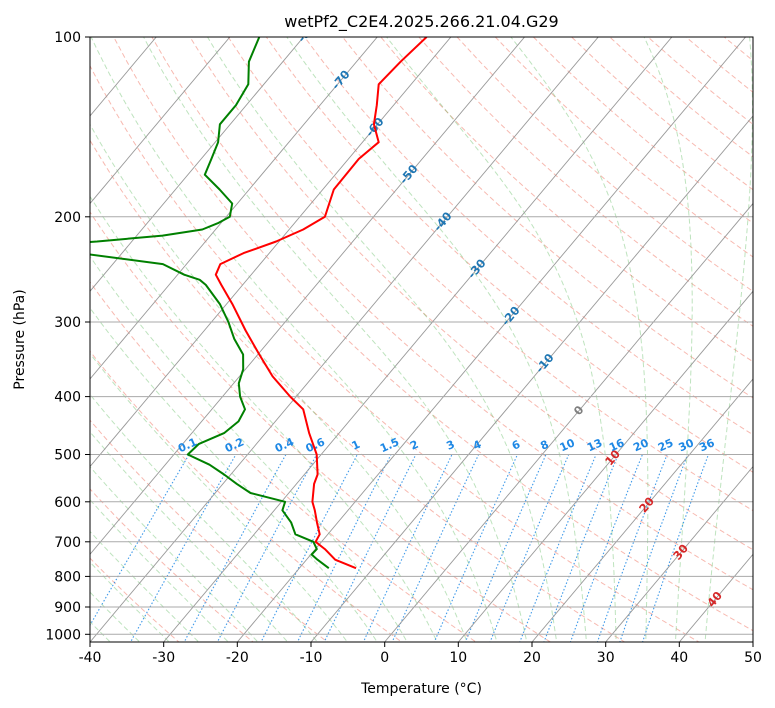 The height and width of the screenshot is (708, 775). What do you see at coordinates (679, 658) in the screenshot?
I see `x-tick-label: 40` at bounding box center [679, 658].